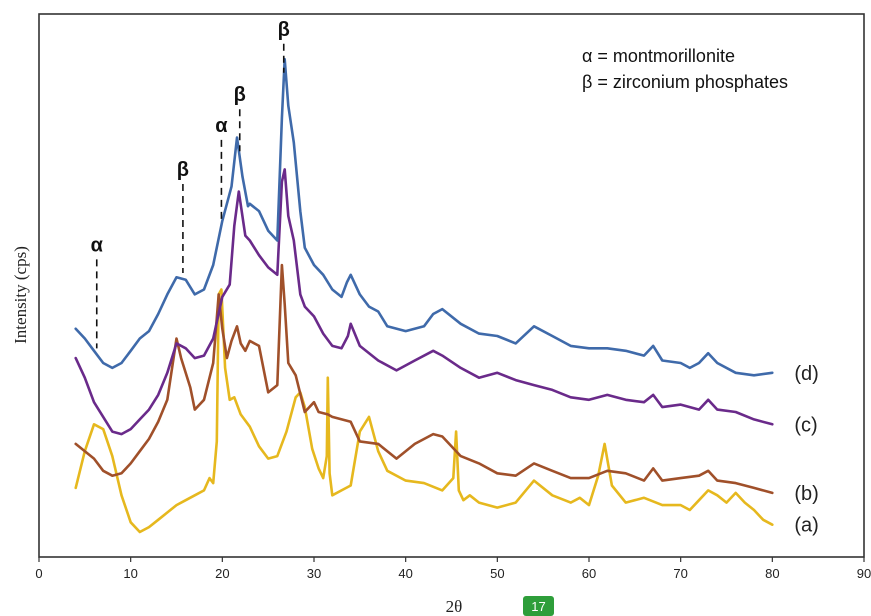 Image resolution: width=871 pixels, height=616 pixels. What do you see at coordinates (454, 606) in the screenshot?
I see `x-axis-label: 2θ` at bounding box center [454, 606].